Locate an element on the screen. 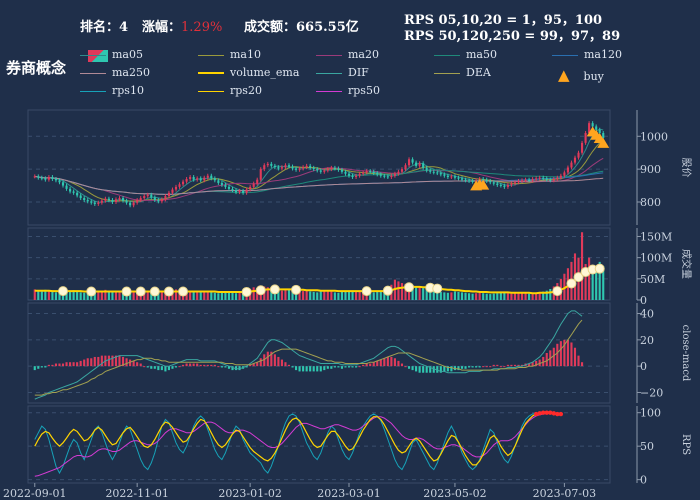  legend-label: volume_ema is located at coordinates (265, 72).